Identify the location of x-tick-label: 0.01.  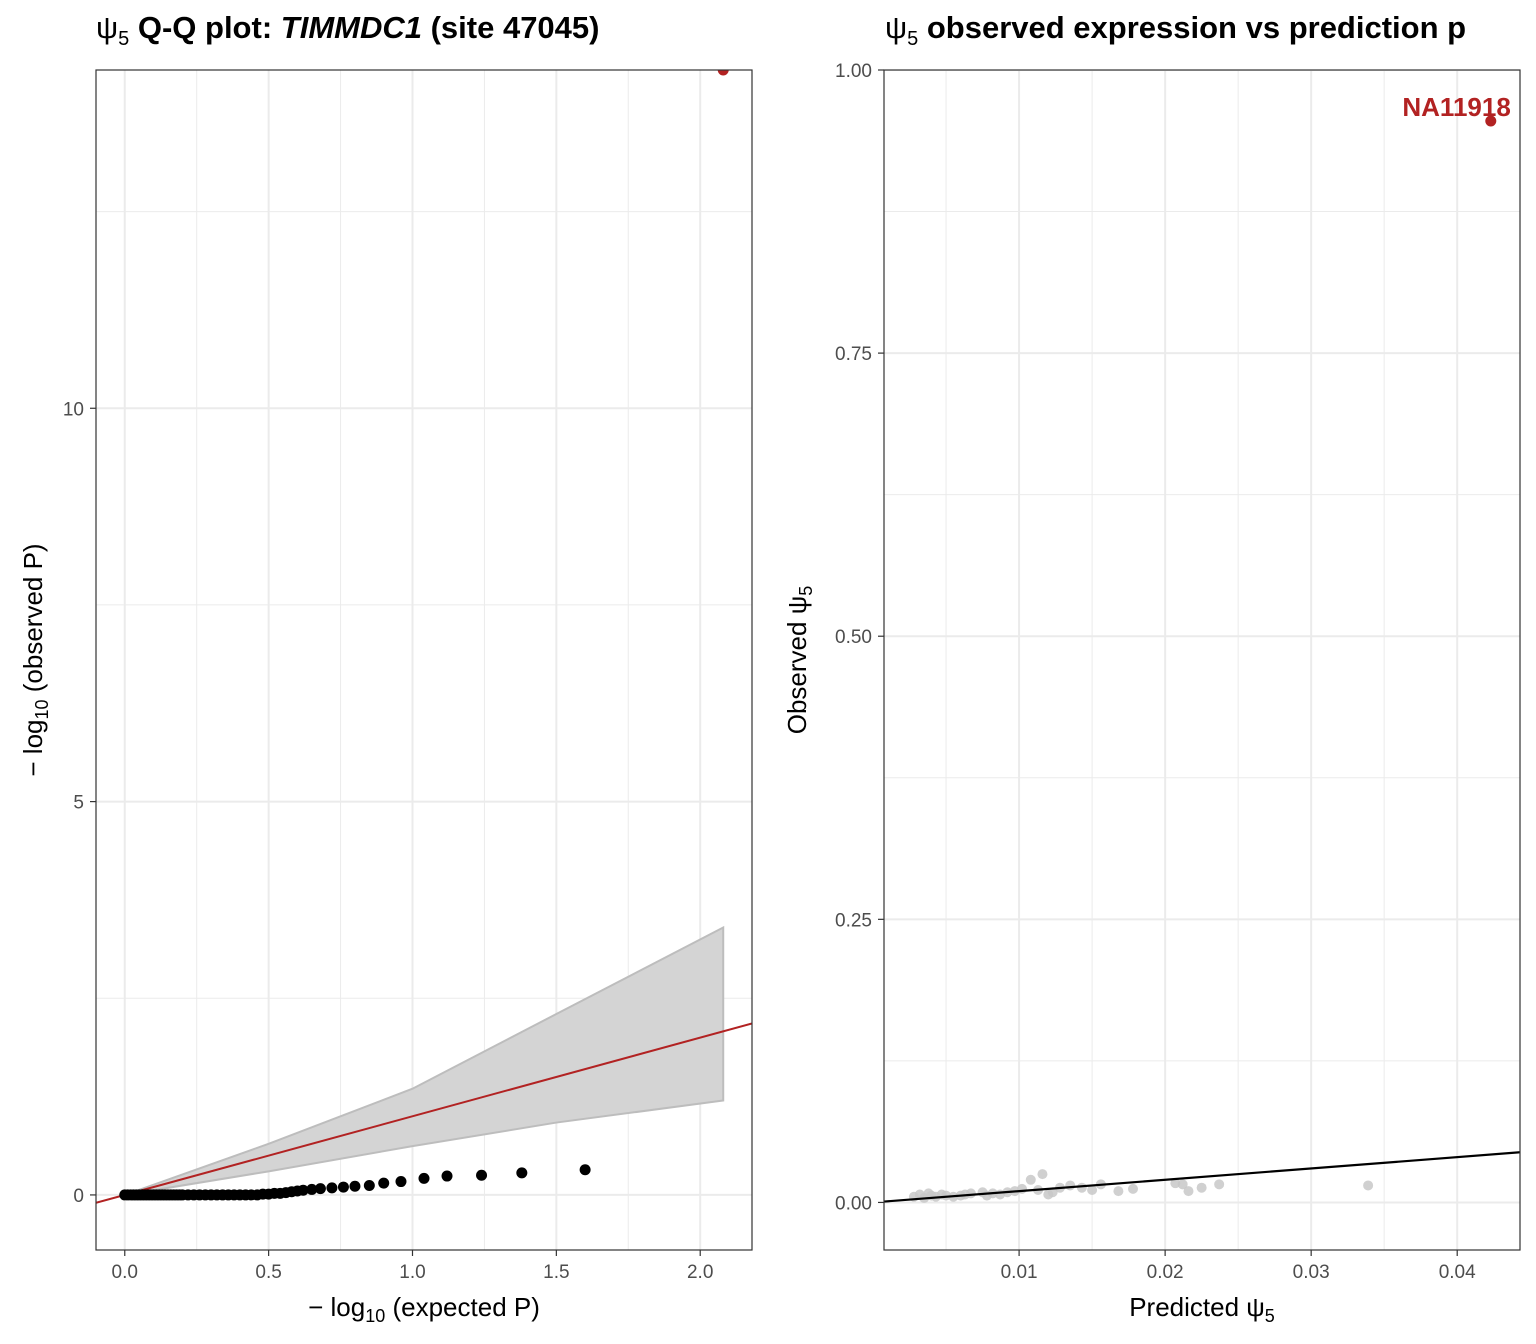
(1019, 1272).